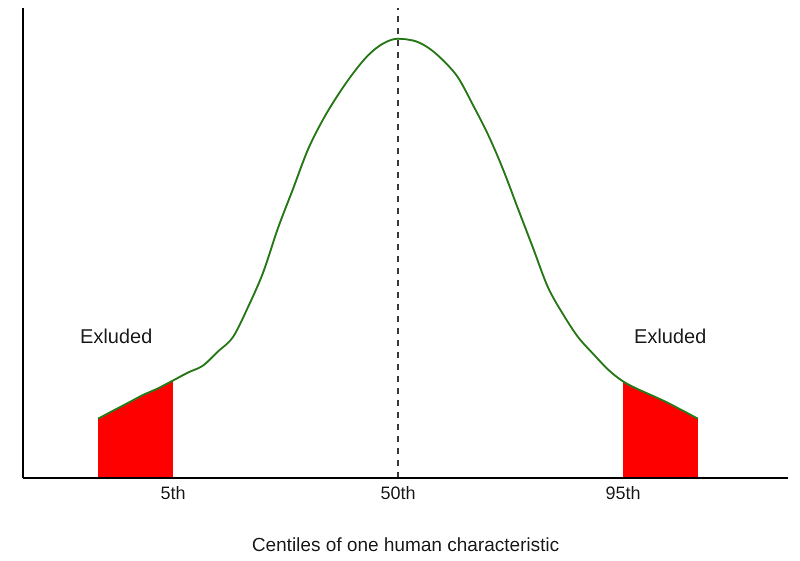 This screenshot has height=561, width=800. What do you see at coordinates (173, 492) in the screenshot?
I see `x-tick-label: 5th` at bounding box center [173, 492].